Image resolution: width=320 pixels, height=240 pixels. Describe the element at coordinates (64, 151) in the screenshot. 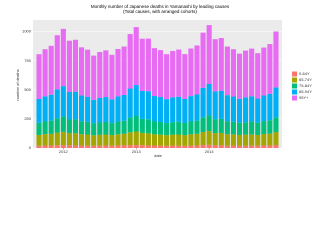

I see `x-tick-label: 2012` at that location.